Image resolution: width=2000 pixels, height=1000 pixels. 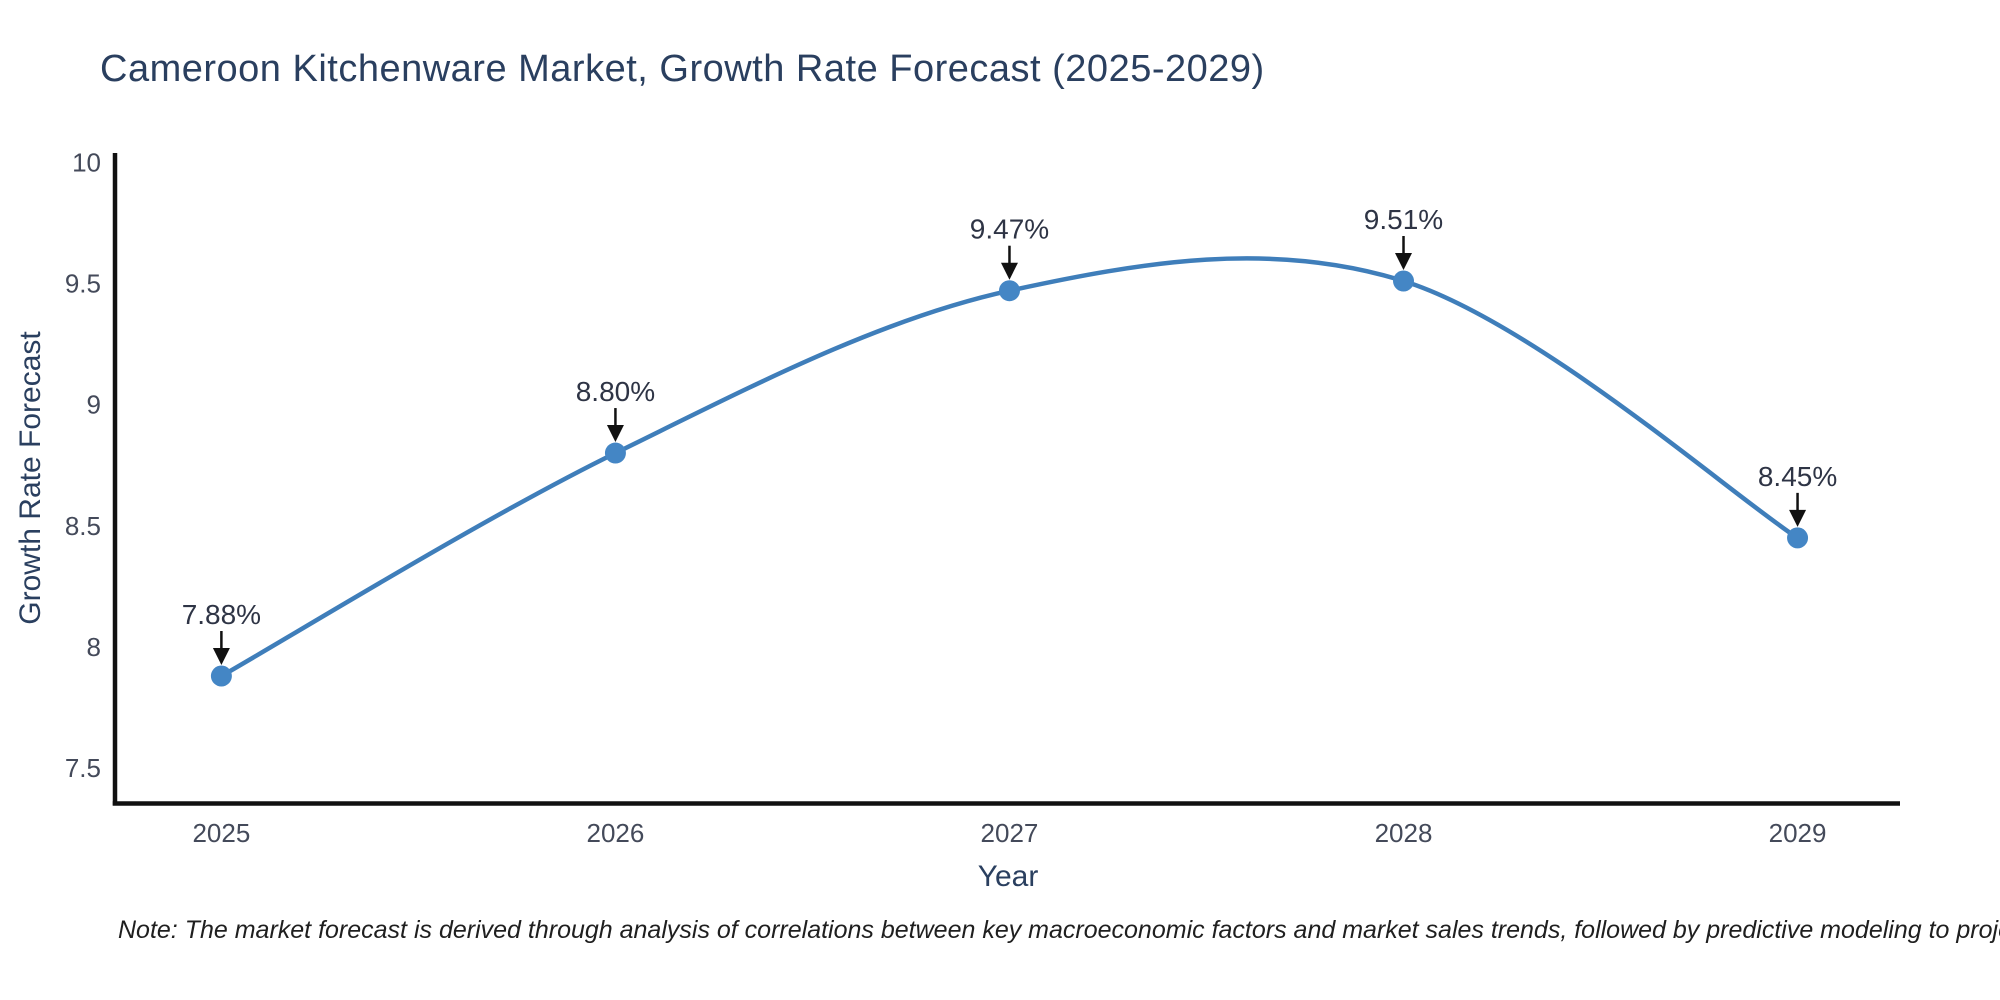 I want to click on y-tick-label: 9, so click(x=94, y=405).